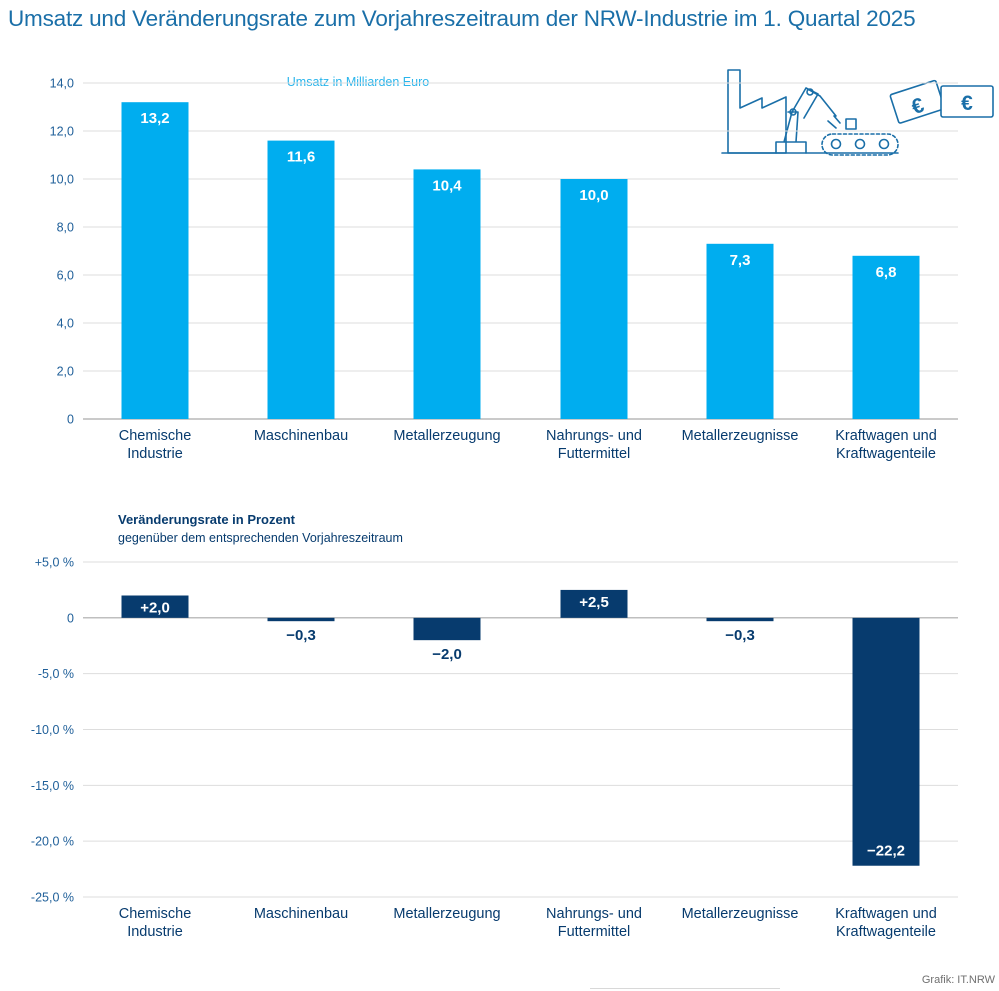  I want to click on revenue-category-label: Industrie, so click(155, 454).